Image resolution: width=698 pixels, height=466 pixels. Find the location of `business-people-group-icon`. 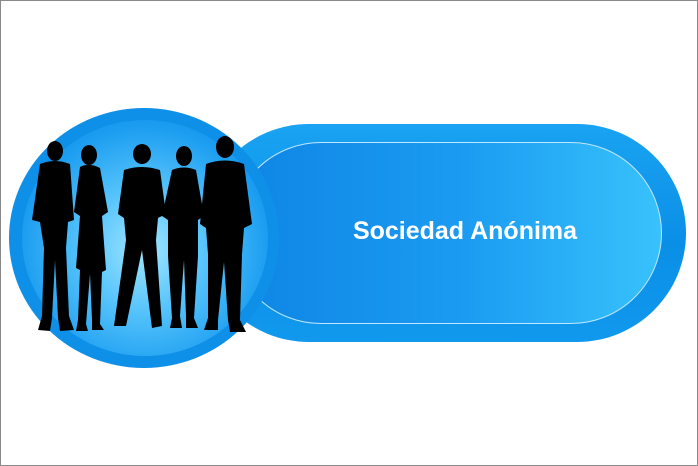

business-people-group-icon is located at coordinates (142, 234).